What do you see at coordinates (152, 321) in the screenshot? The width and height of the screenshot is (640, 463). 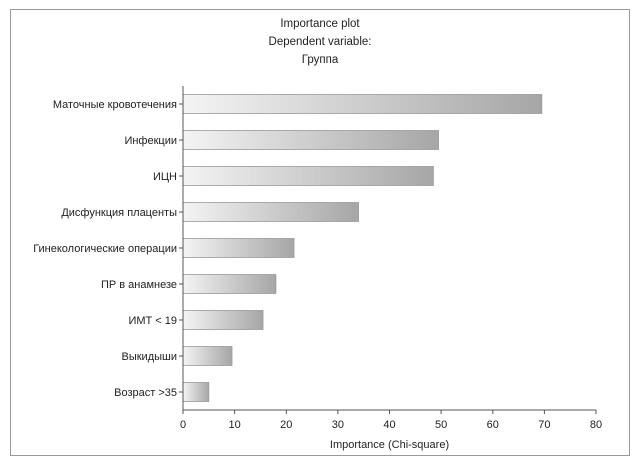 I see `category-label: ИМТ < 19` at bounding box center [152, 321].